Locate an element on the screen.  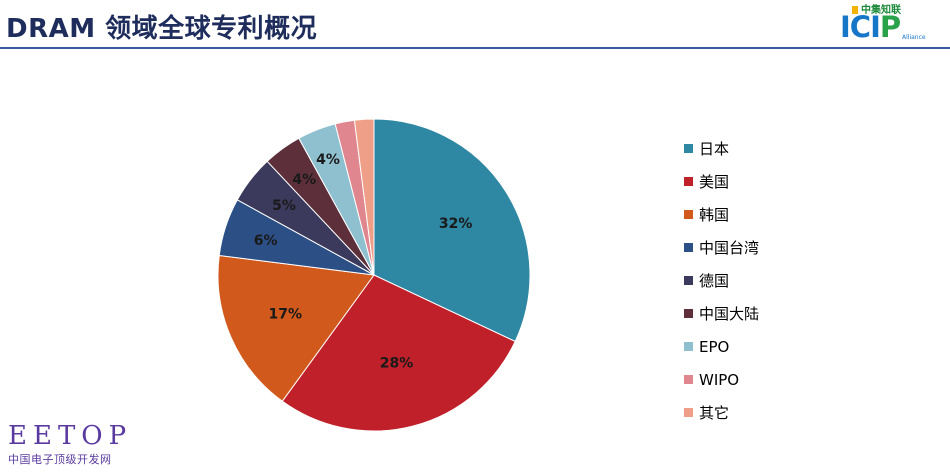
legend-item: 中国大陆 is located at coordinates (721, 313).